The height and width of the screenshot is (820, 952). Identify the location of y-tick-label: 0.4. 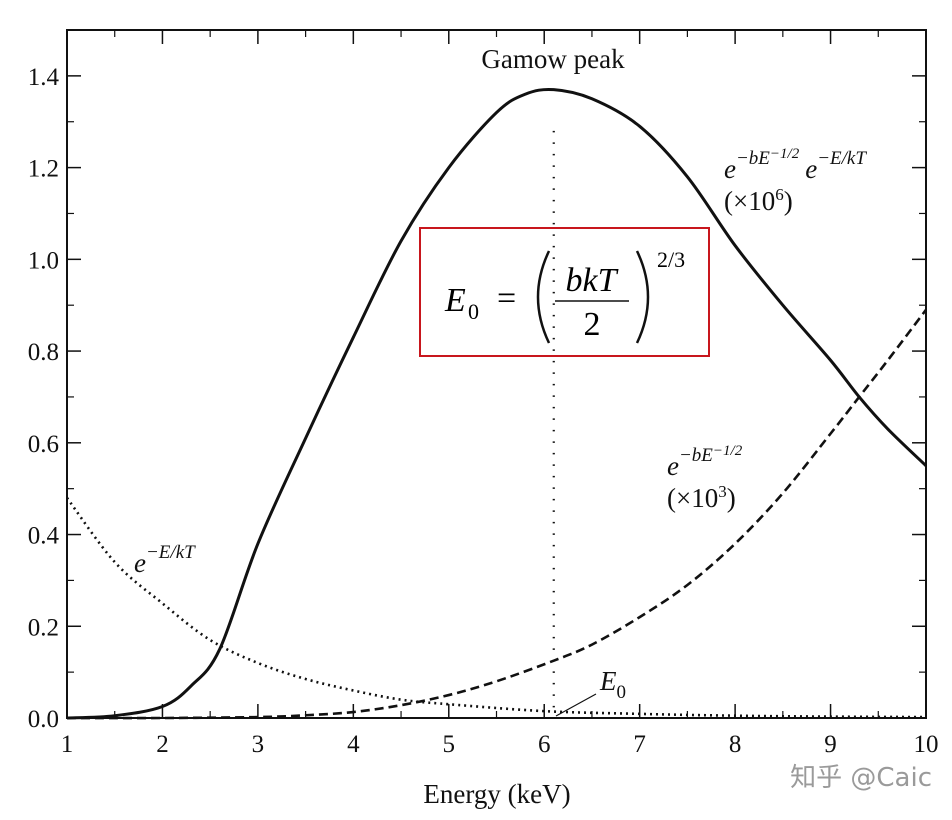
(44, 536).